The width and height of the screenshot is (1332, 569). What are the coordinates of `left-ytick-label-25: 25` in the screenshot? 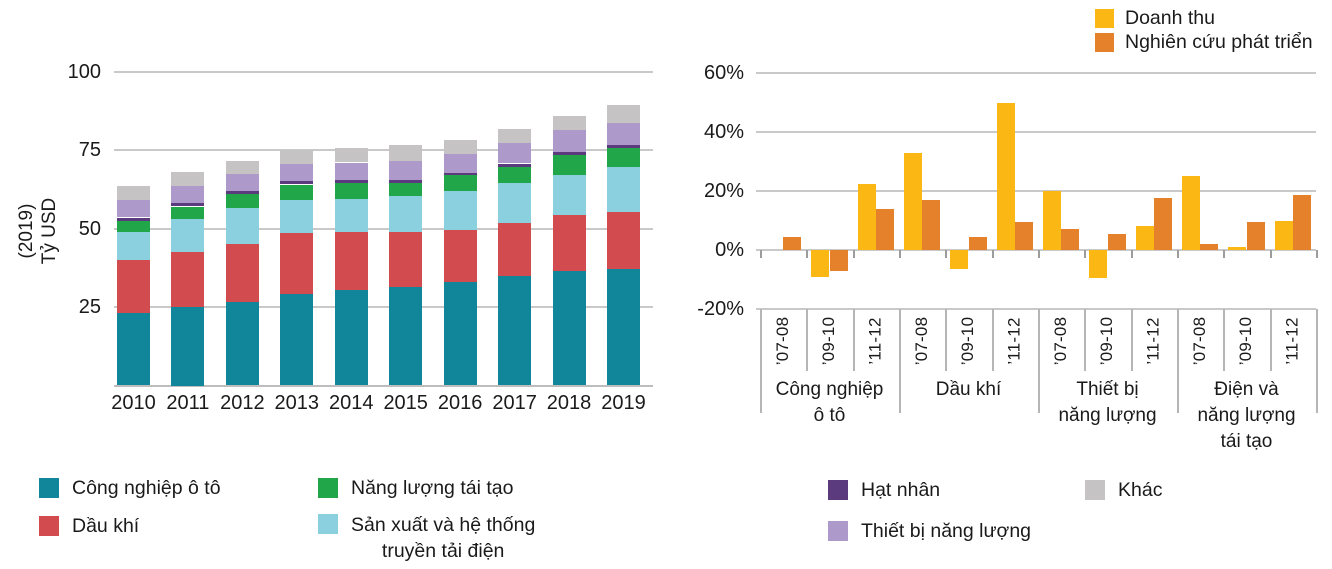 It's located at (89, 307).